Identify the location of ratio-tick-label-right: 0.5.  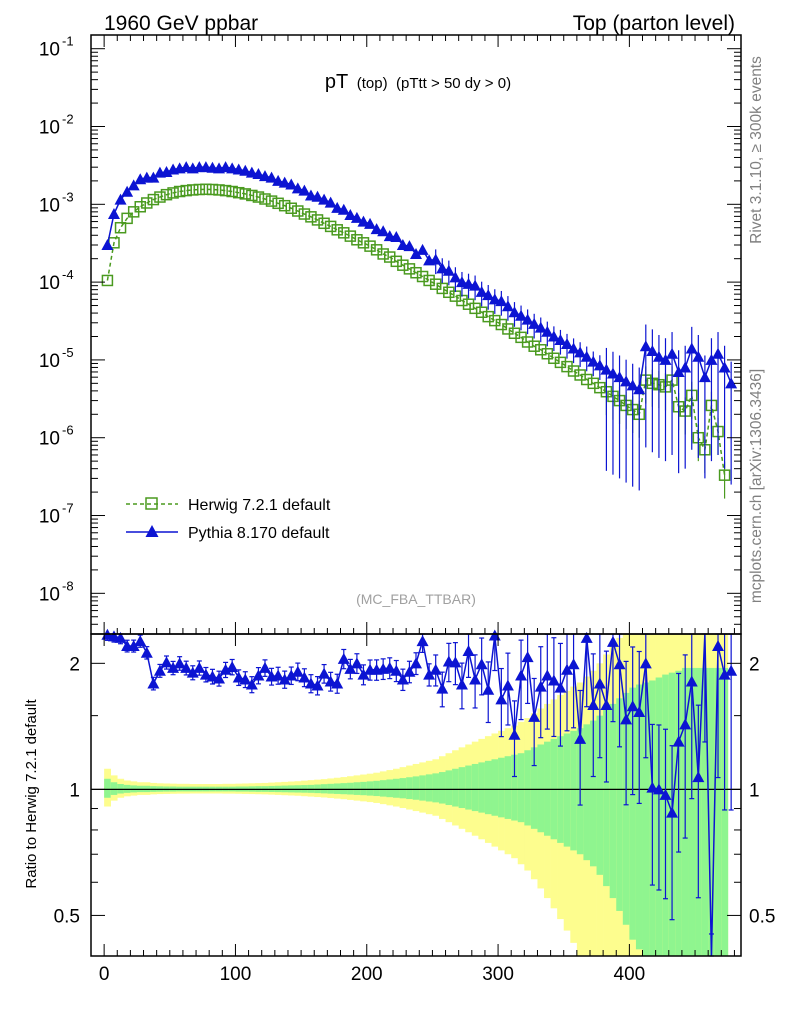
(762, 916).